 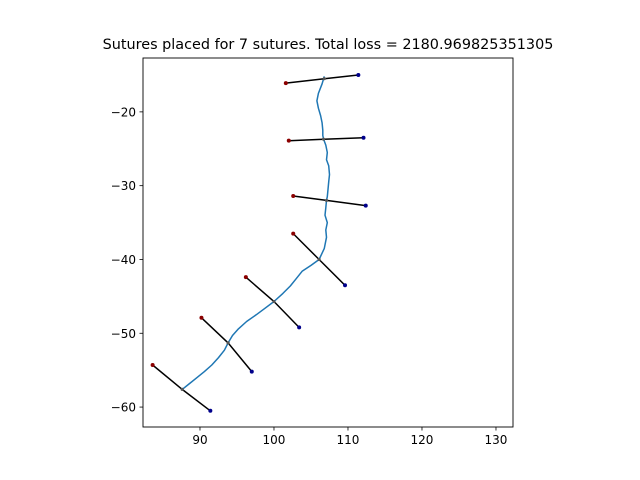 I want to click on x-tick-label: 120, so click(x=422, y=440).